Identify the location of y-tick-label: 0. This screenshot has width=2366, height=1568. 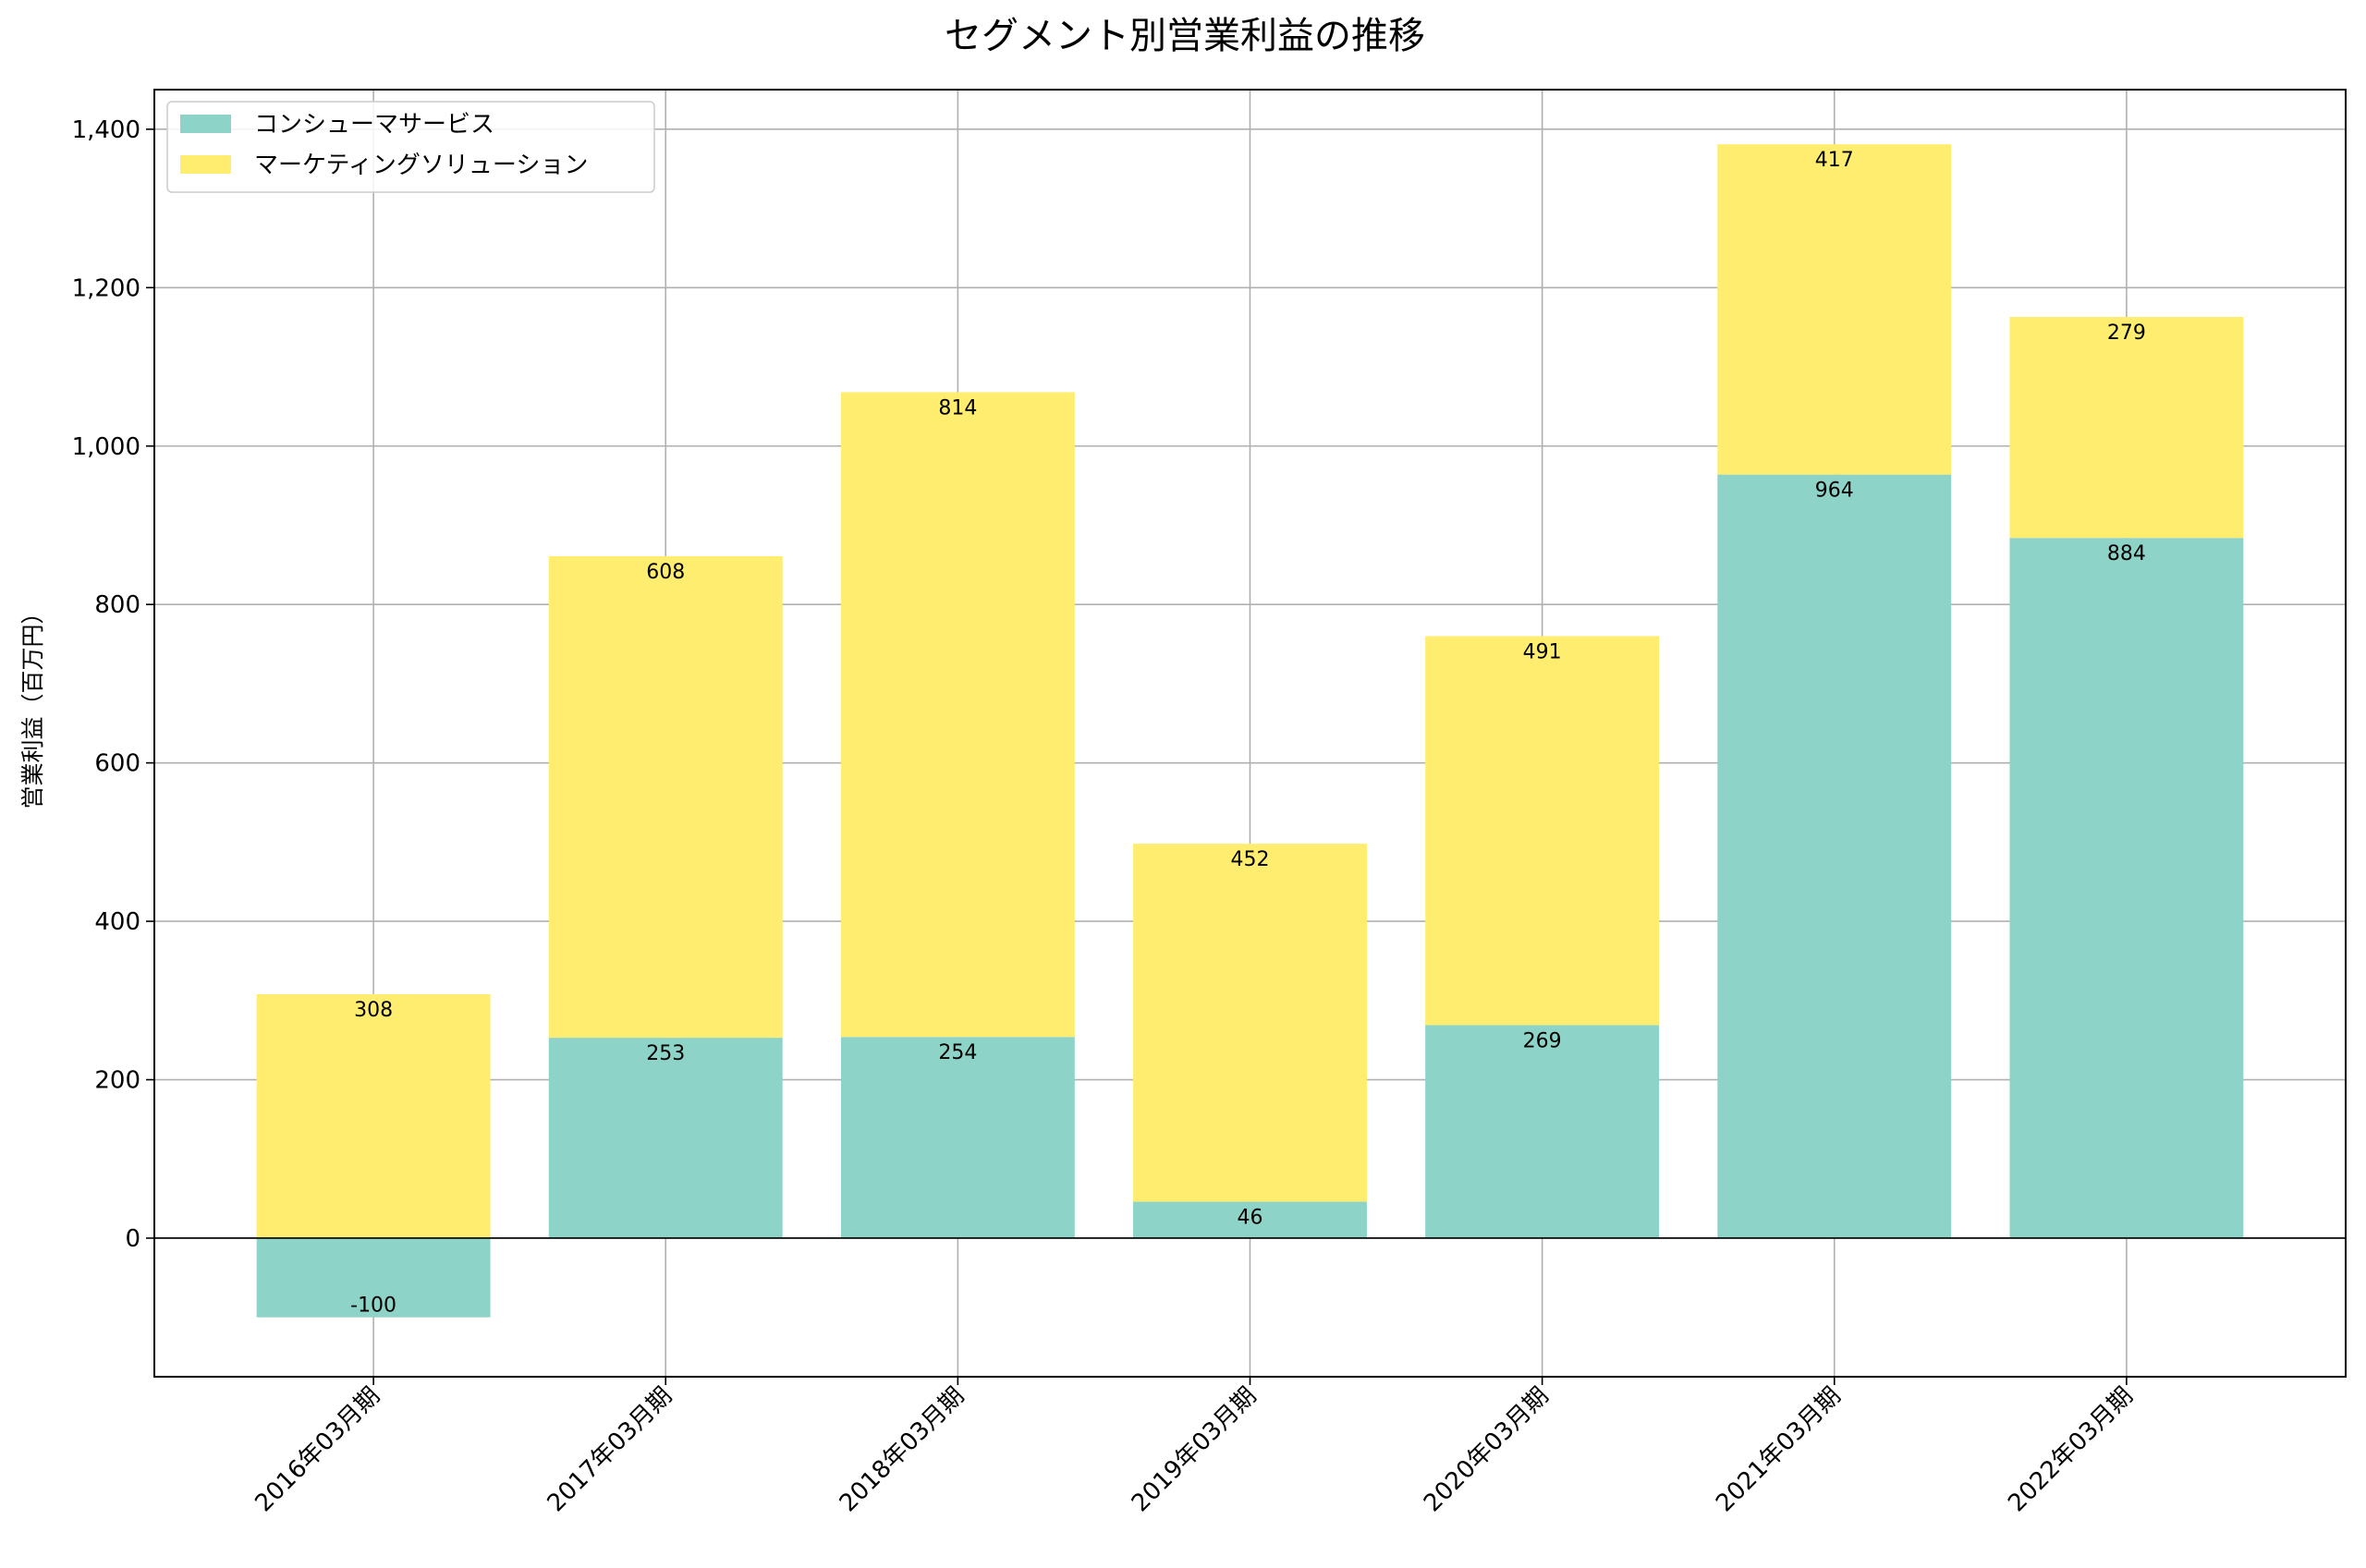
(132, 1239).